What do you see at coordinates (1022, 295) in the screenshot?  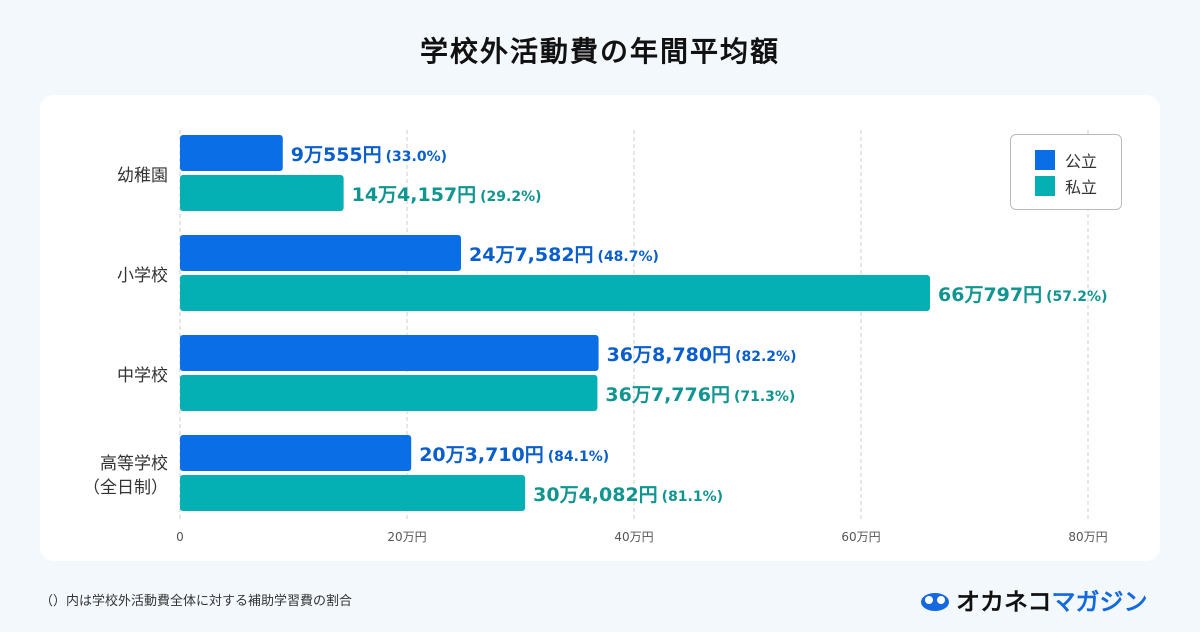 I see `data-label: 66万797円 (57.2%)` at bounding box center [1022, 295].